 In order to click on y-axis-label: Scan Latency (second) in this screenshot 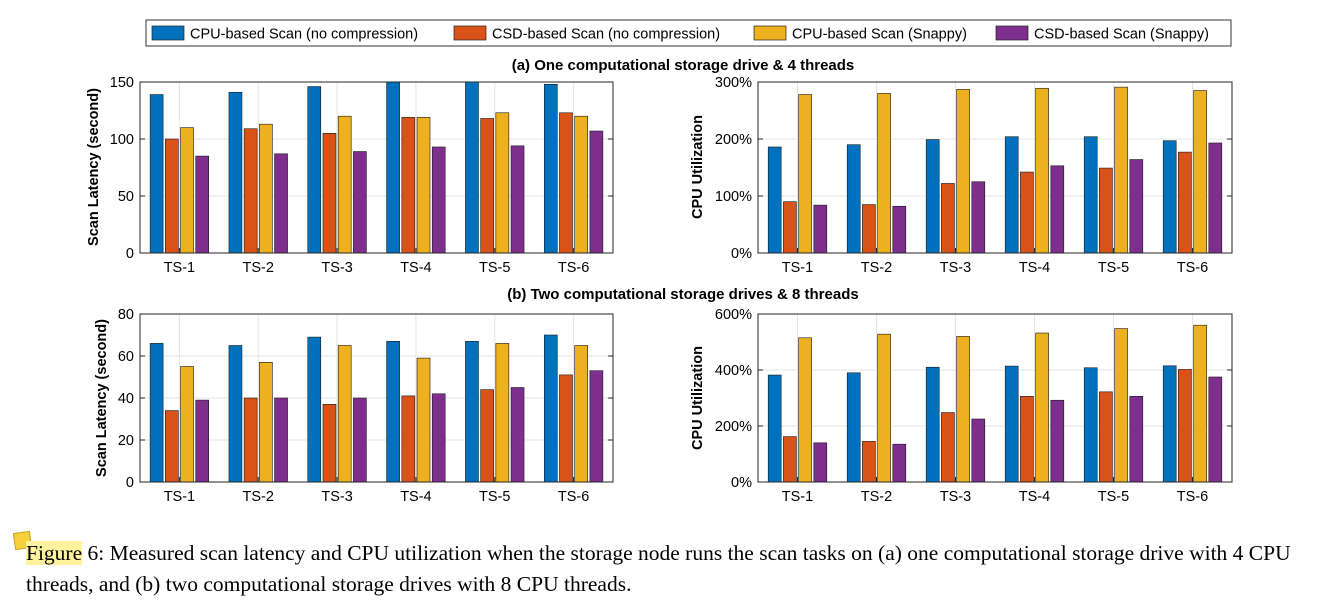, I will do `click(102, 398)`.